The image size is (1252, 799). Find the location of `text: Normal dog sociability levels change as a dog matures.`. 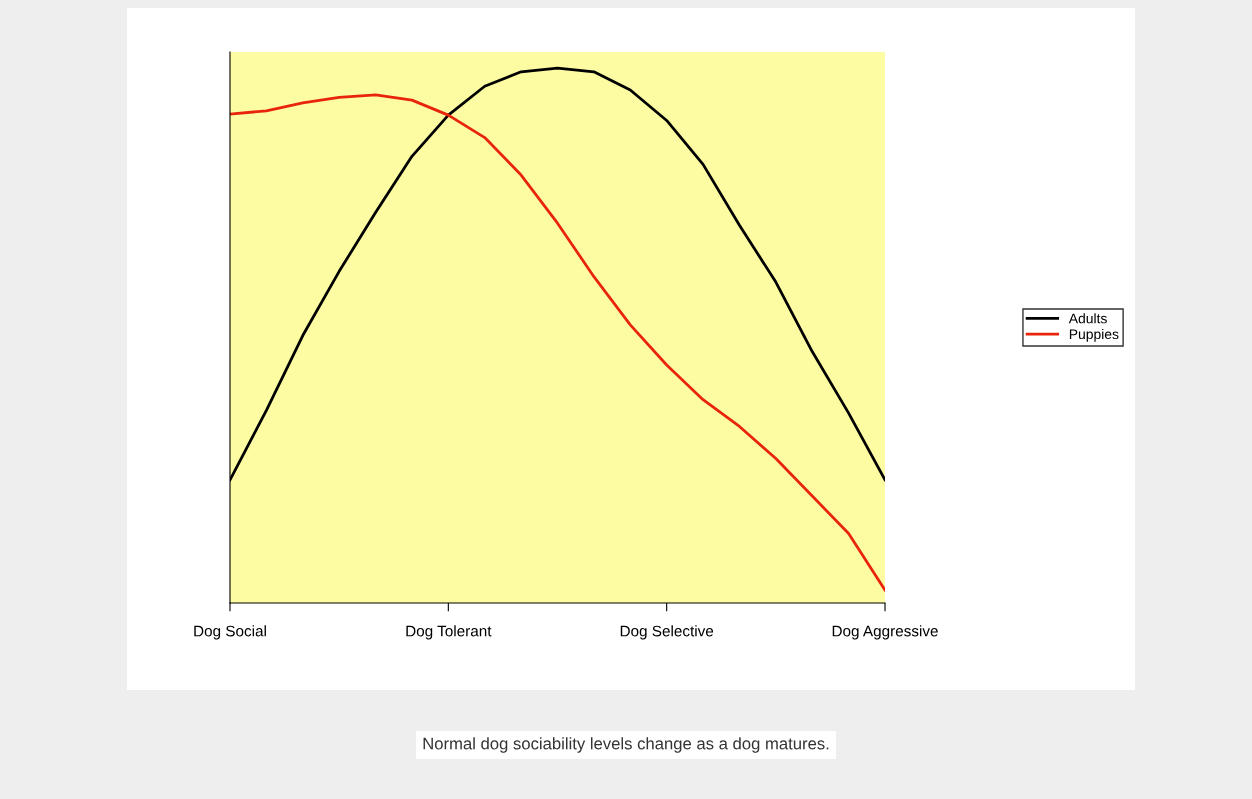

text: Normal dog sociability levels change as a dog matures. is located at coordinates (626, 745).